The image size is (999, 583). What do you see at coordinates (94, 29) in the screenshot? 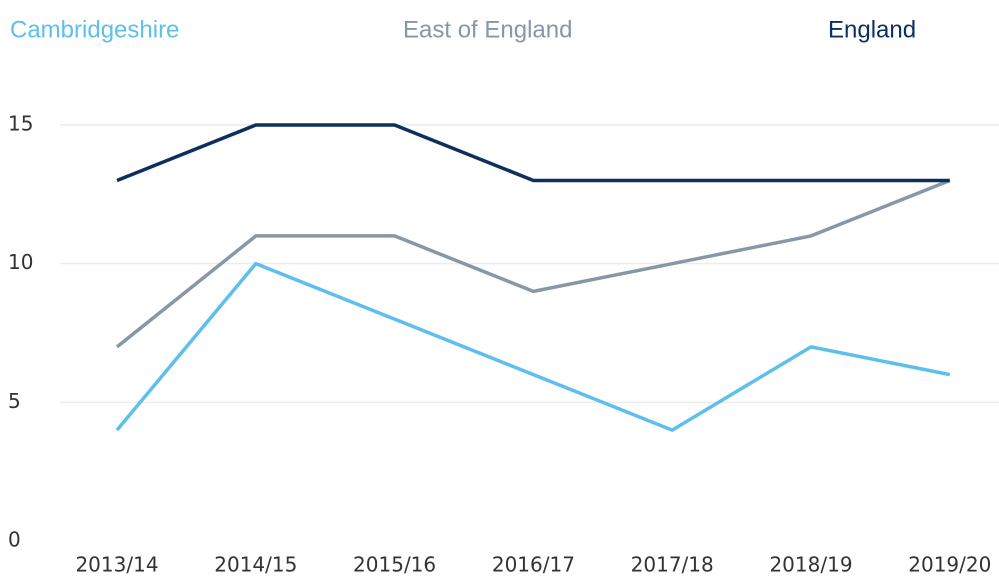
I see `legend-label: Cambridgeshire` at bounding box center [94, 29].